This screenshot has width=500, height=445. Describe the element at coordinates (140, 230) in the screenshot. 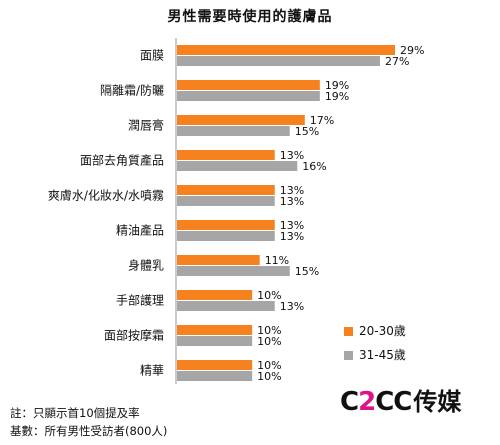

I see `category-label: 精油產品` at that location.